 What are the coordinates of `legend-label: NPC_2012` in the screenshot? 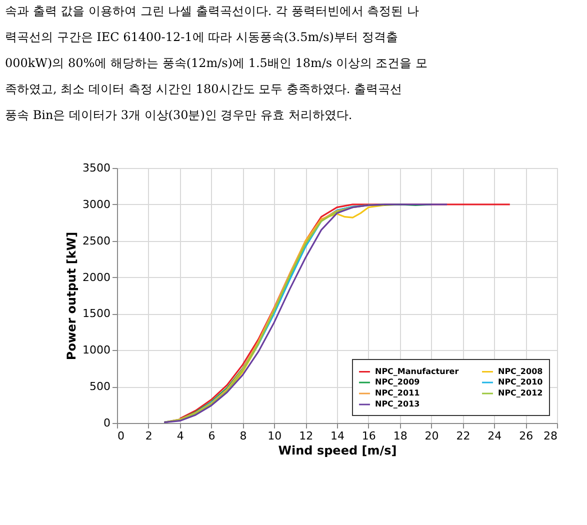 It's located at (520, 393).